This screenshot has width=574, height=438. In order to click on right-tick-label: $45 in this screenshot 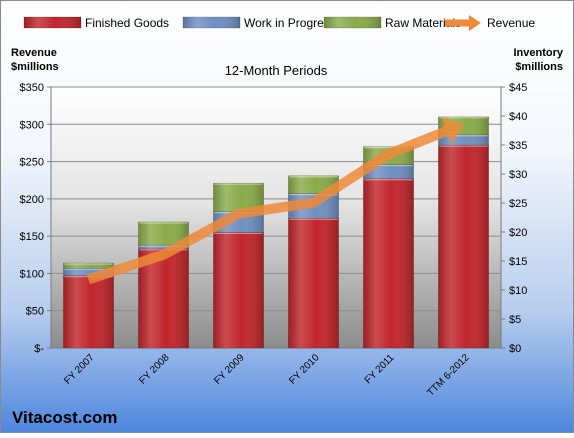, I will do `click(518, 88)`.